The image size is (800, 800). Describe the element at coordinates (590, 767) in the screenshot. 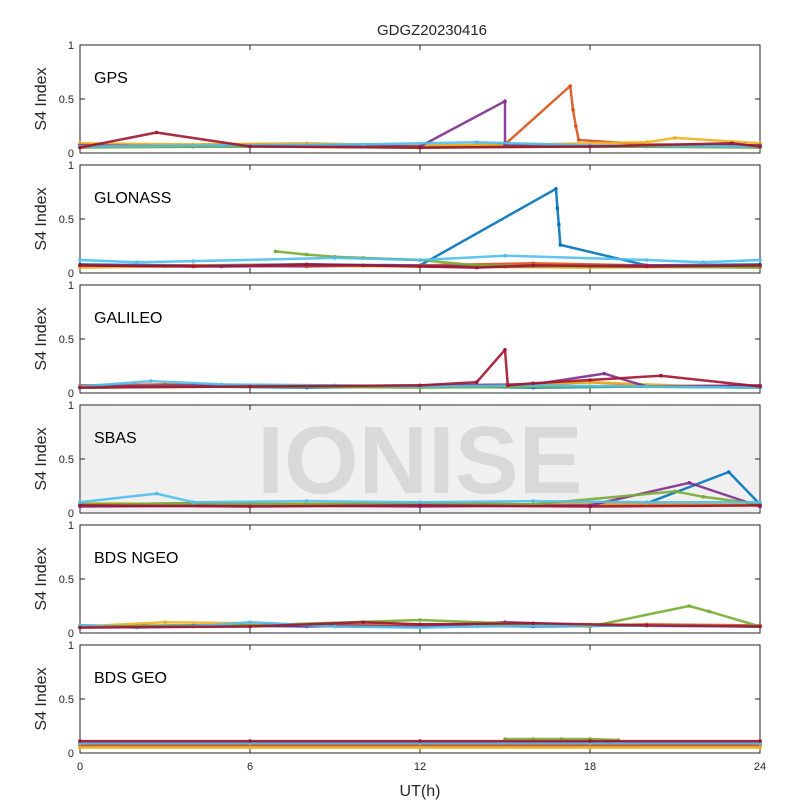

I see `x-tick-label: 18` at that location.